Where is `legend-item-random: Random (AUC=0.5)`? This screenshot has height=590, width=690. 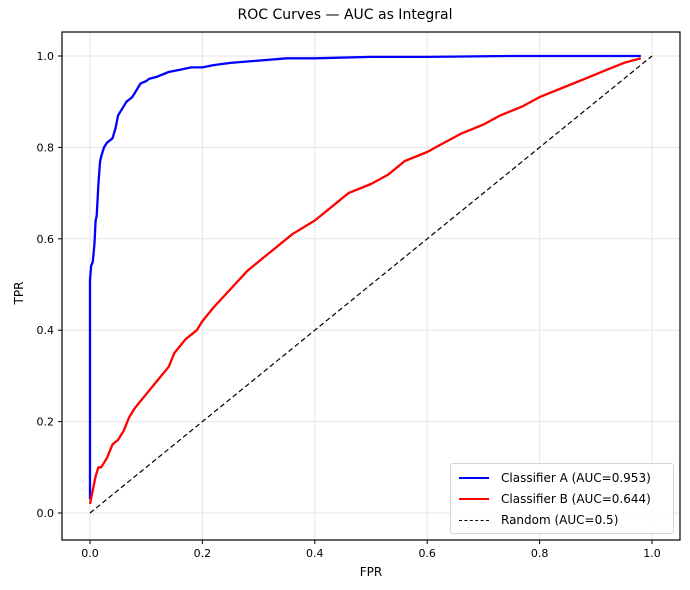 legend-item-random: Random (AUC=0.5) is located at coordinates (538, 520).